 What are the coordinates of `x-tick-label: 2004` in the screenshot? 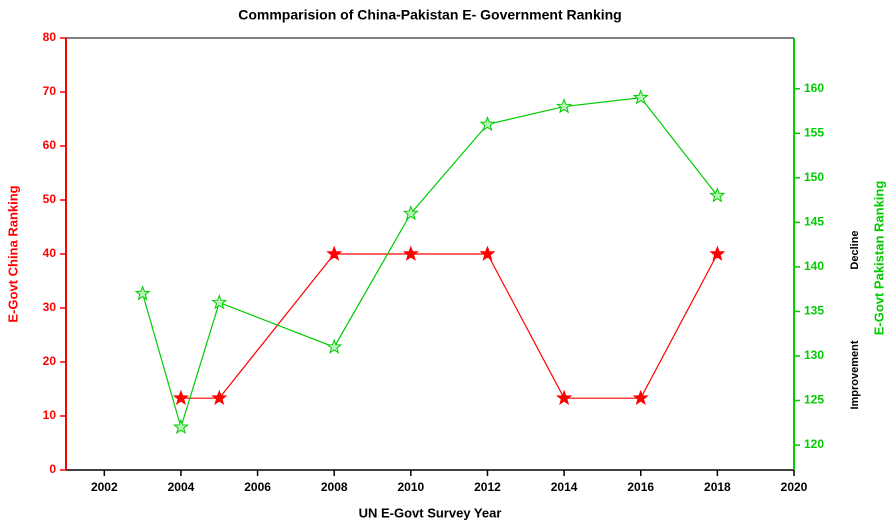 It's located at (181, 487).